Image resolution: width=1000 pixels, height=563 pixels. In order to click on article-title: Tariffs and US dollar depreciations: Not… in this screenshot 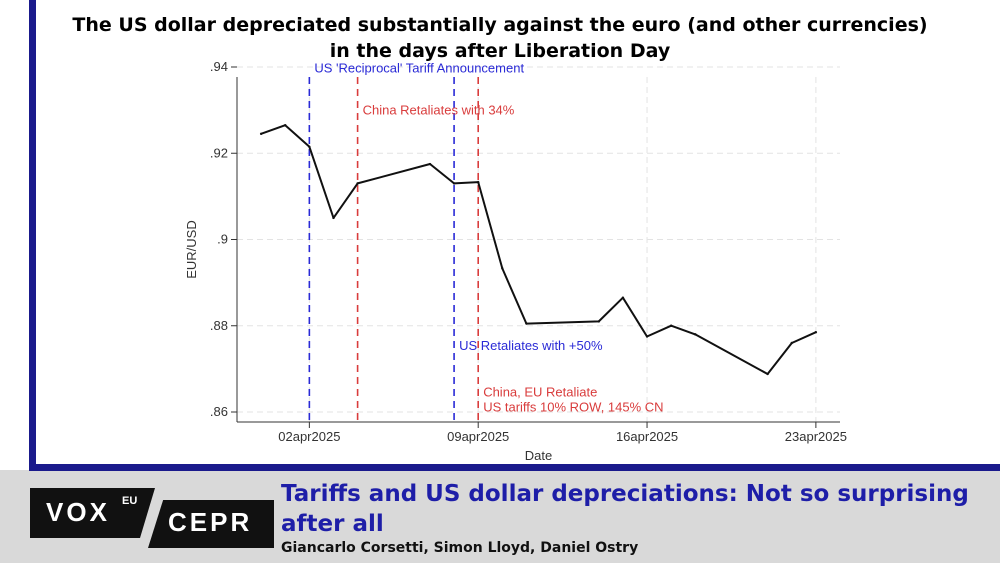, I will do `click(625, 509)`.